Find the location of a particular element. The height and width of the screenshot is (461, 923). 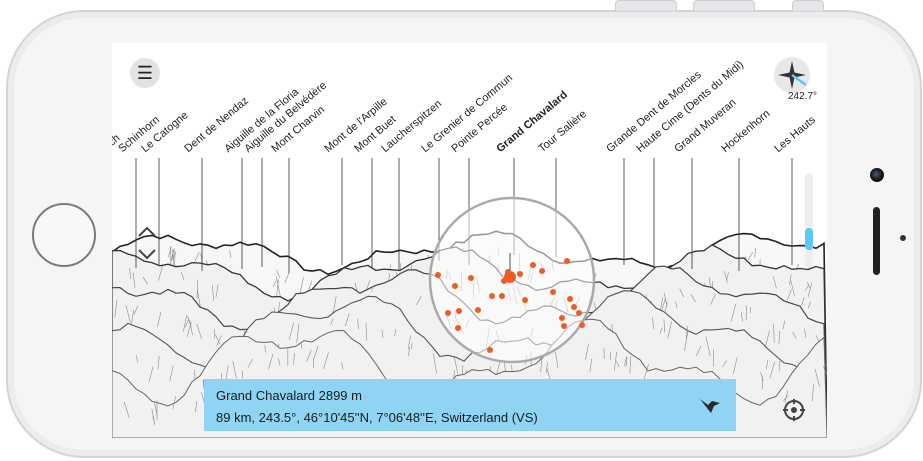

hamburger-menu-icon: ☰ is located at coordinates (145, 72).